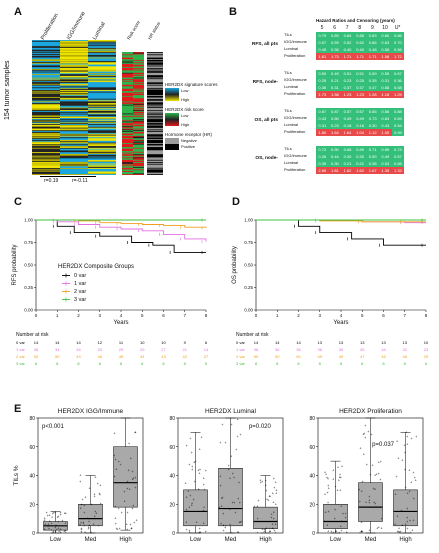 This screenshot has width=439, height=553. What do you see at coordinates (362, 349) in the screenshot?
I see `risk-value: 35` at bounding box center [362, 349].